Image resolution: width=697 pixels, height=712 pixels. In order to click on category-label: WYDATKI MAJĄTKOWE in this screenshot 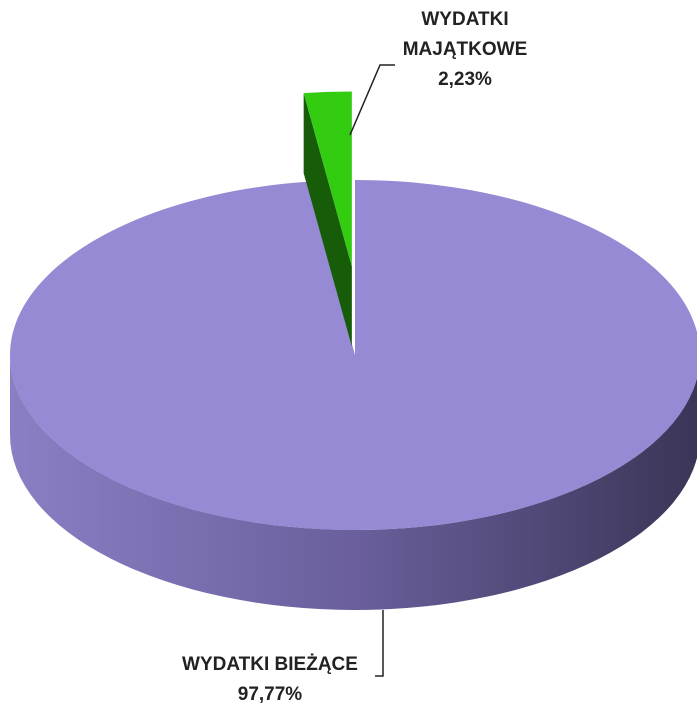, I will do `click(465, 34)`.